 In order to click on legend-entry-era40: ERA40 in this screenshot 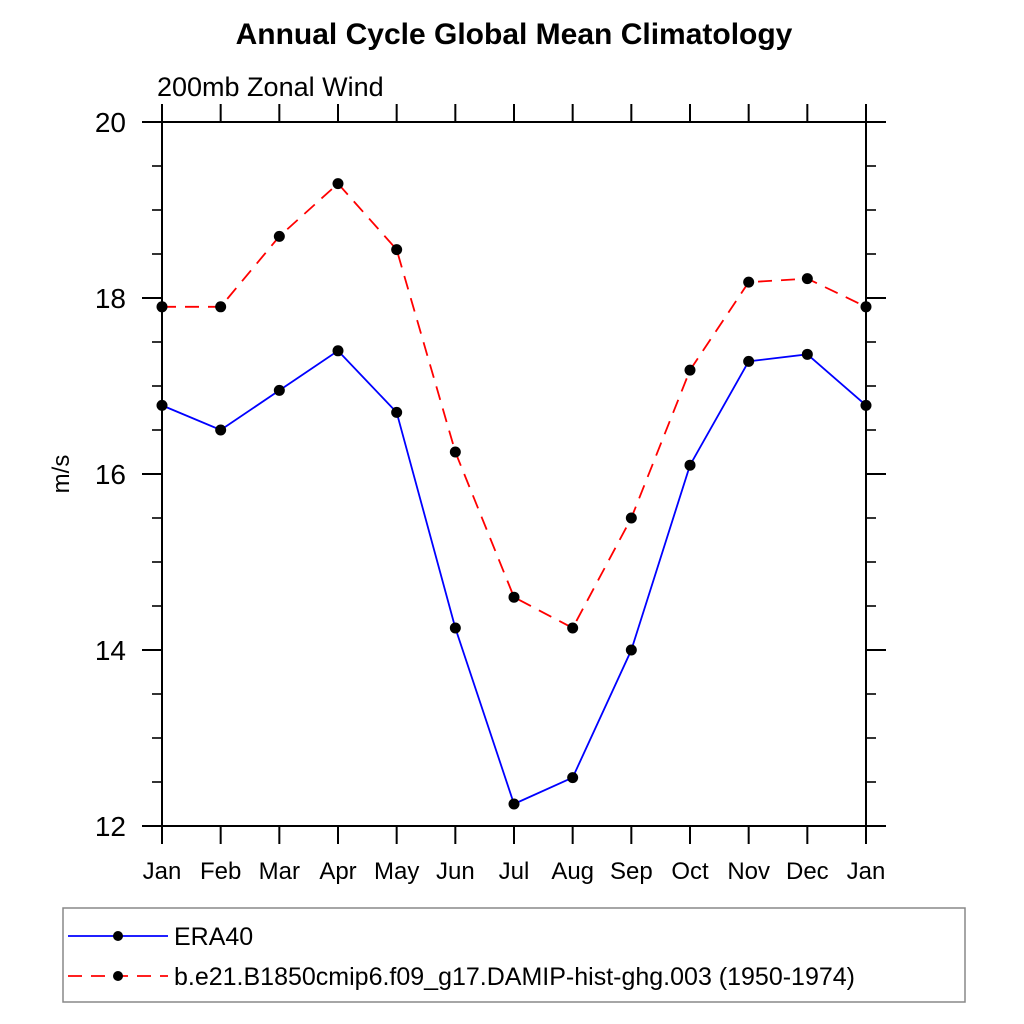, I will do `click(160, 937)`.